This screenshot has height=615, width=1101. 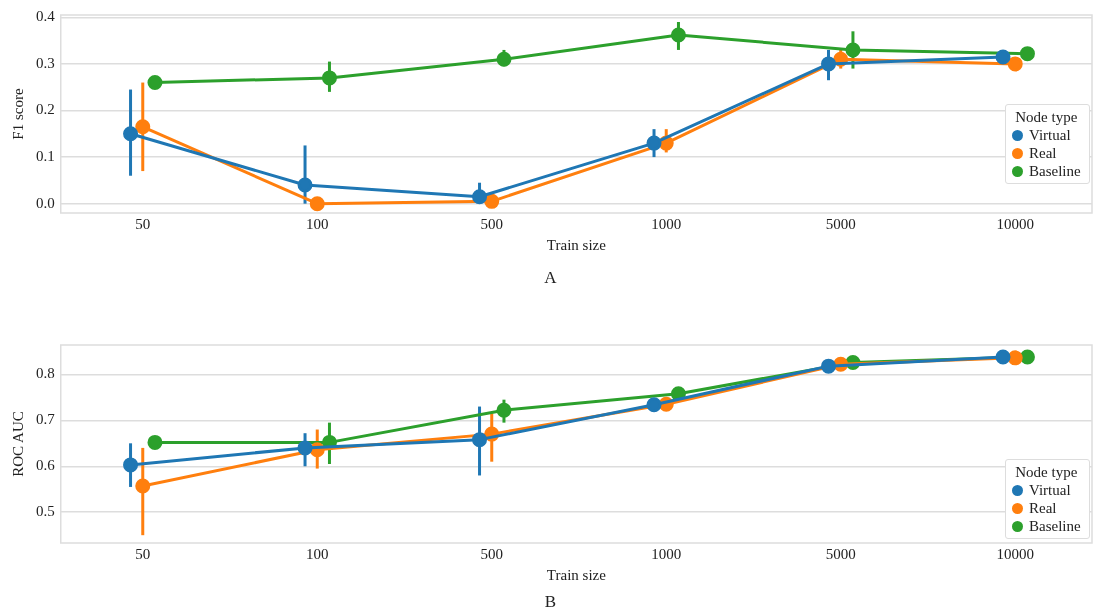 I want to click on y-tick-label: 0.2, so click(x=45, y=109).